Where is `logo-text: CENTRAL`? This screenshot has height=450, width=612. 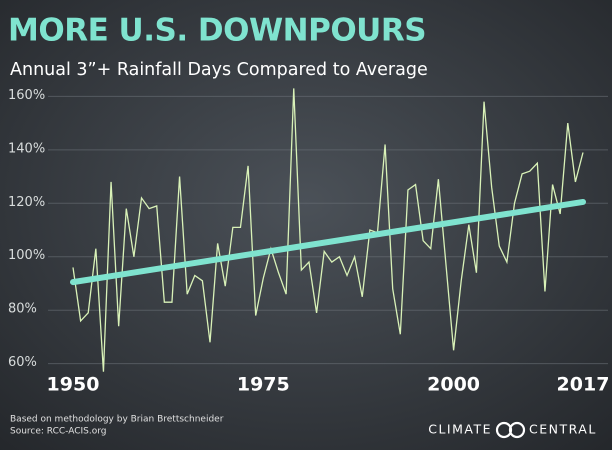 logo-text: CENTRAL is located at coordinates (563, 429).